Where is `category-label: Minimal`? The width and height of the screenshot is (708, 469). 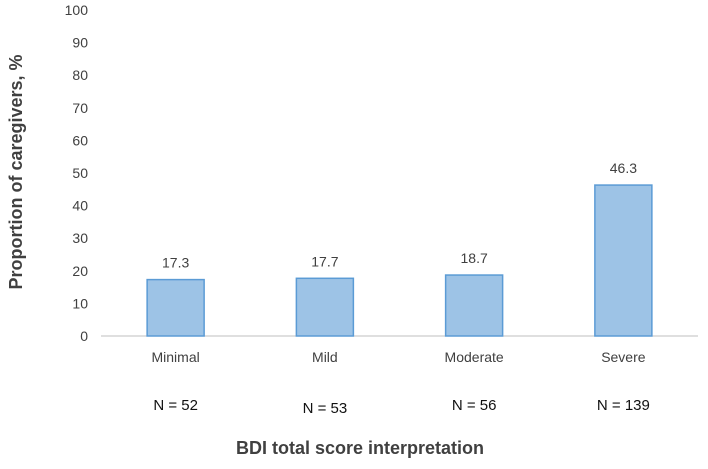 category-label: Minimal is located at coordinates (176, 357).